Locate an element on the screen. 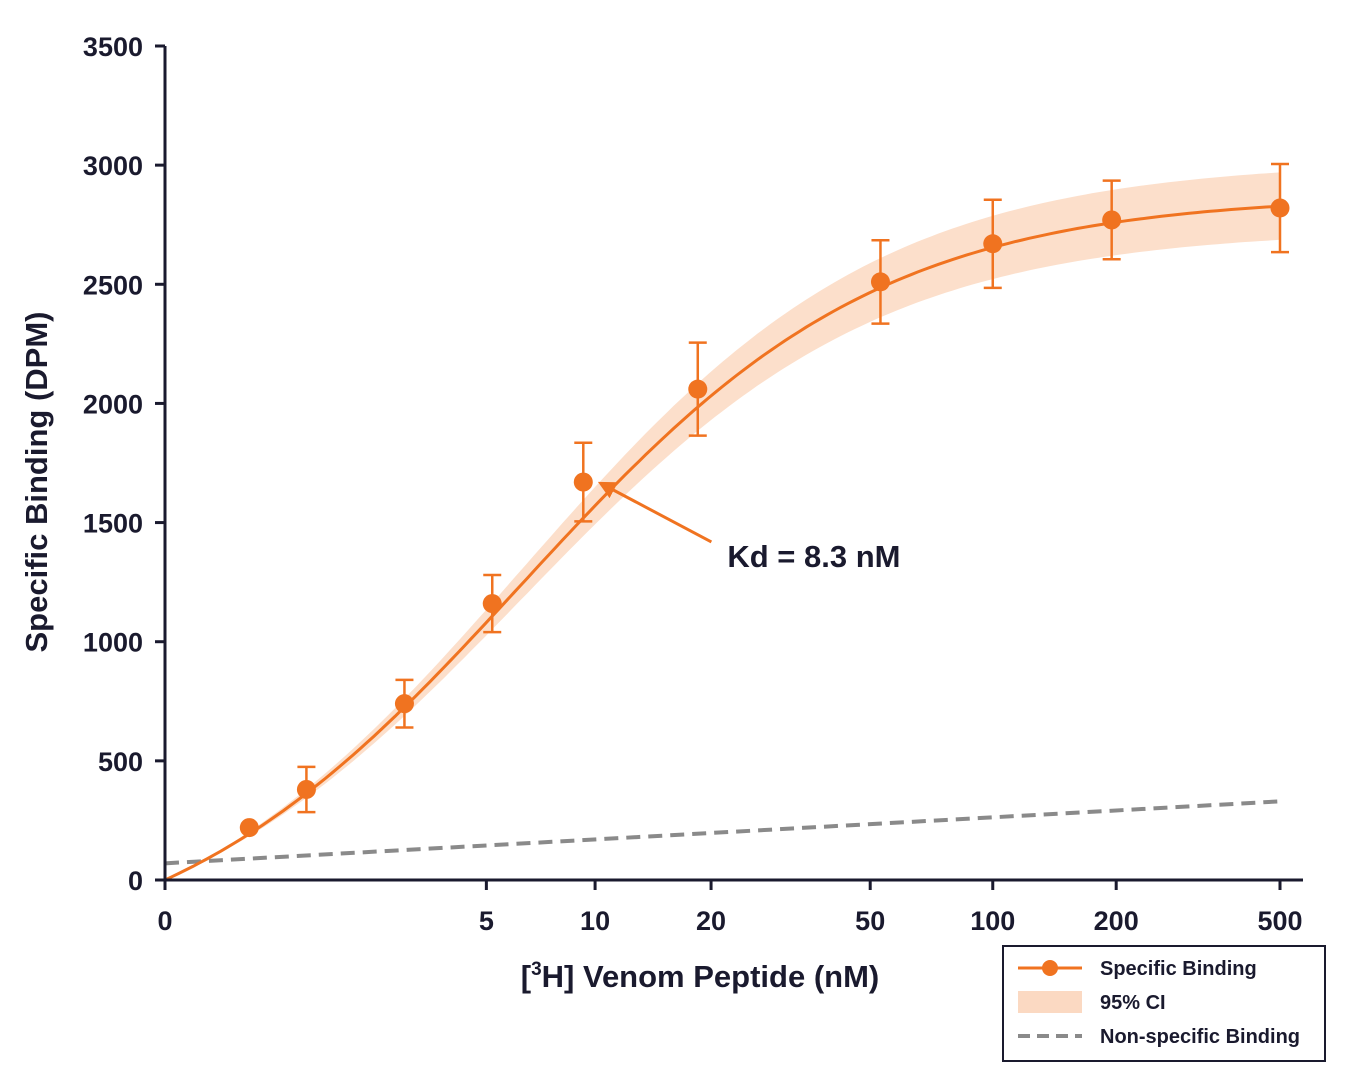  legend-ci-swatch is located at coordinates (1050, 1002).